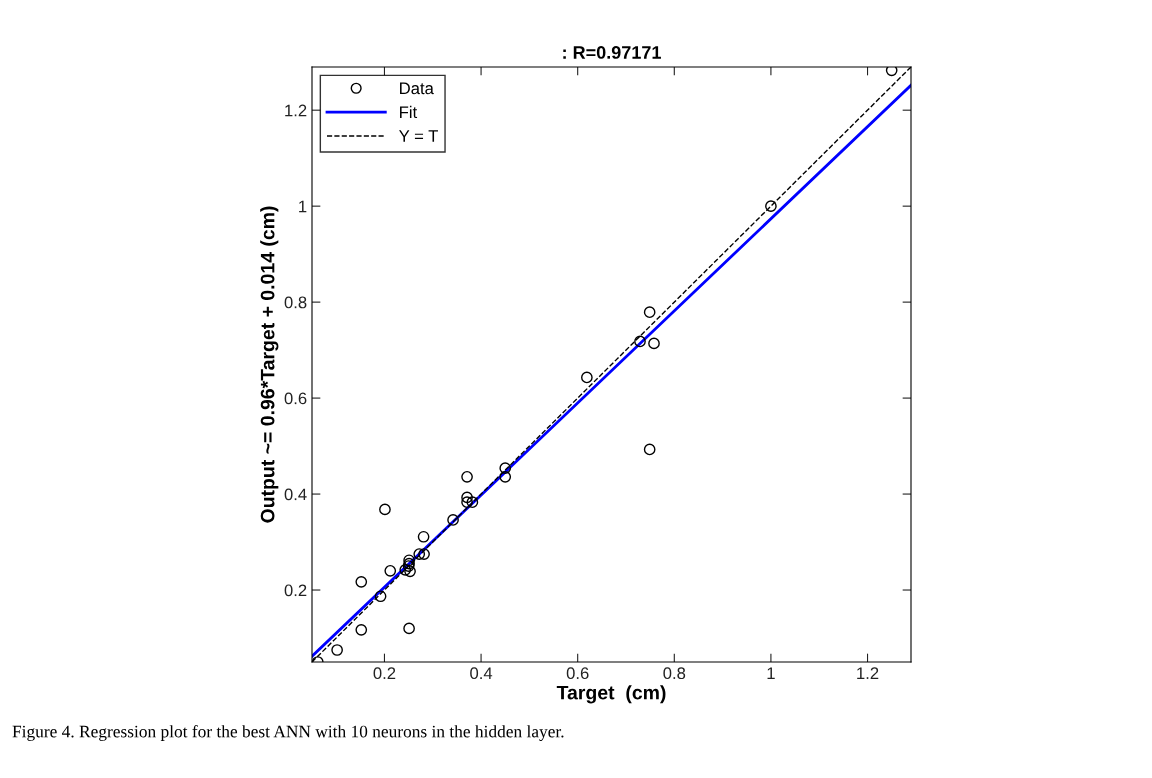 This screenshot has width=1152, height=778. What do you see at coordinates (295, 398) in the screenshot?
I see `y-tick-label: 0.6` at bounding box center [295, 398].